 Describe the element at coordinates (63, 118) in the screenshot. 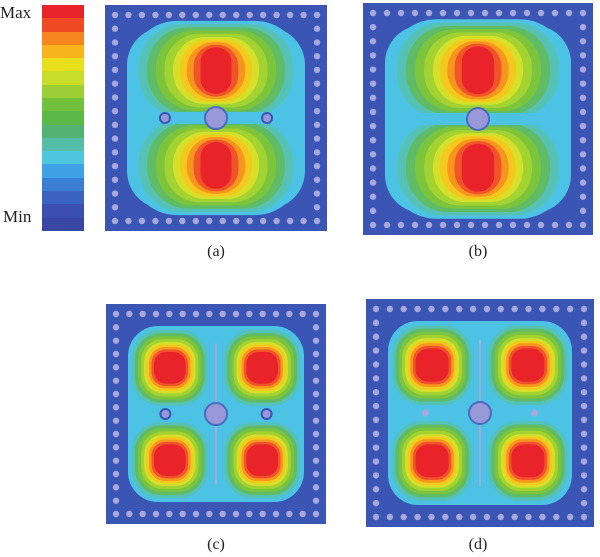

I see `colorbar` at that location.